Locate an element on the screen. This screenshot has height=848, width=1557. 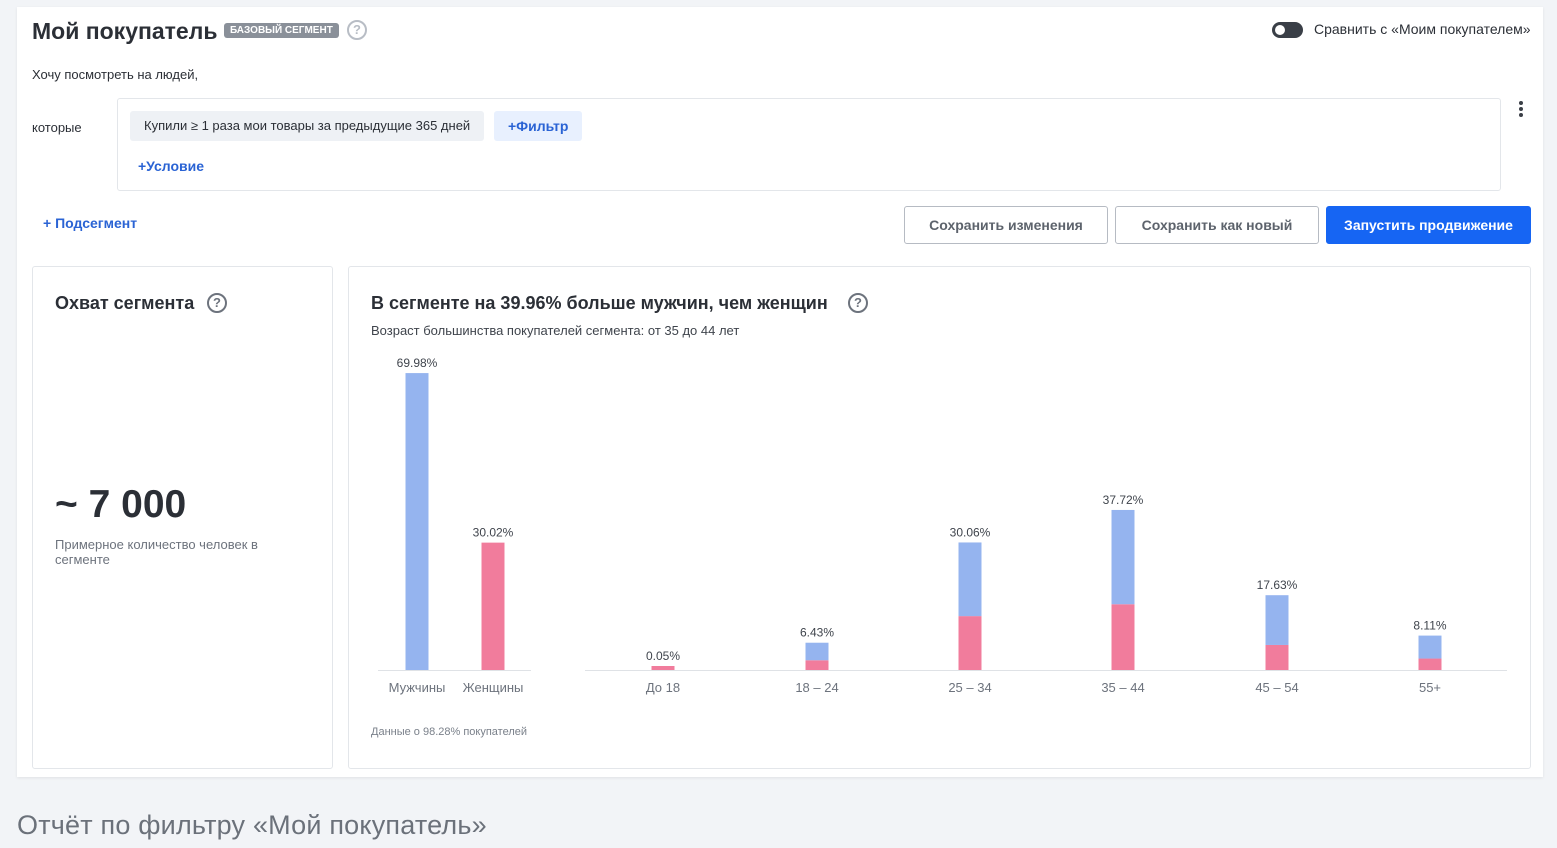
reach-value: ~ 7 000 is located at coordinates (121, 504).